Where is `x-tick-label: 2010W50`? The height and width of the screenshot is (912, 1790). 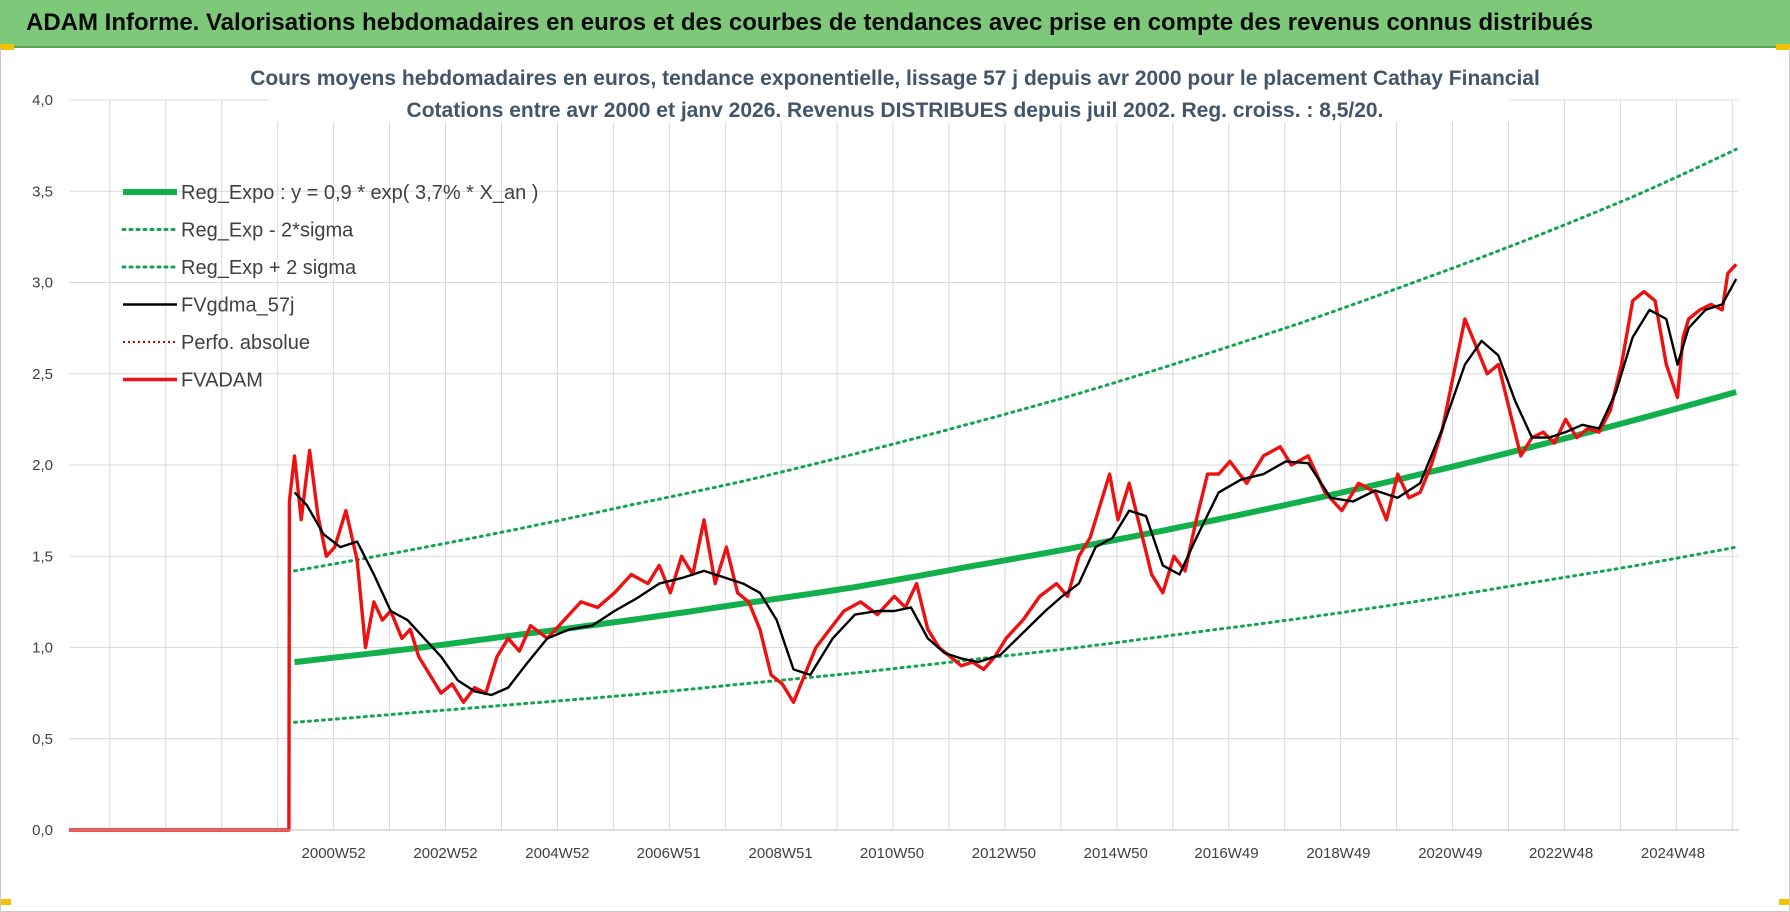 x-tick-label: 2010W50 is located at coordinates (892, 853).